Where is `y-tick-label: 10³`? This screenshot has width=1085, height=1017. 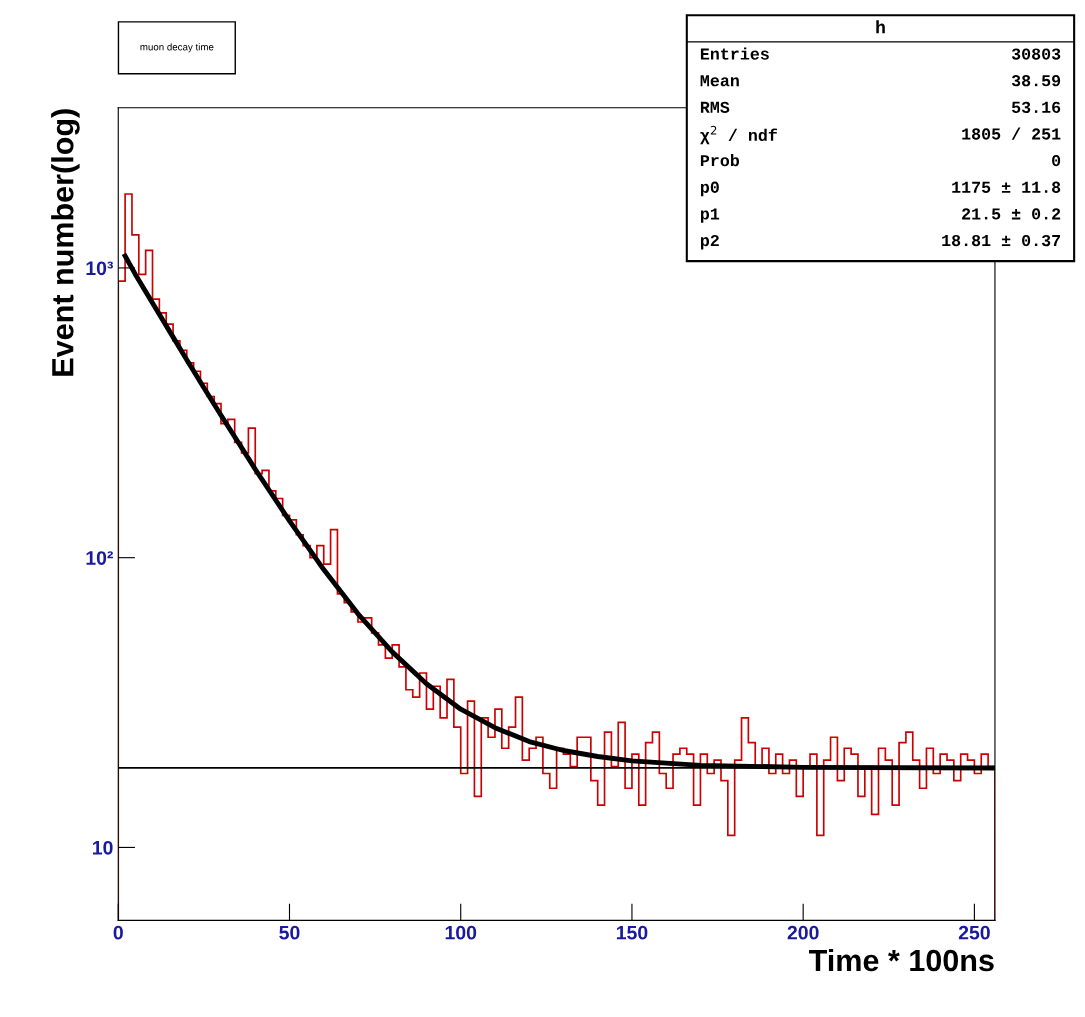 y-tick-label: 10³ is located at coordinates (99, 268).